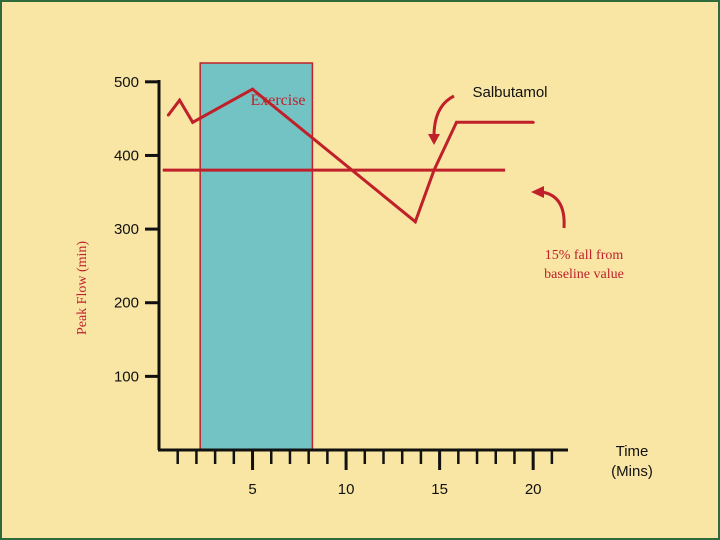 The image size is (720, 540). I want to click on svg-text: baseline value, so click(584, 274).